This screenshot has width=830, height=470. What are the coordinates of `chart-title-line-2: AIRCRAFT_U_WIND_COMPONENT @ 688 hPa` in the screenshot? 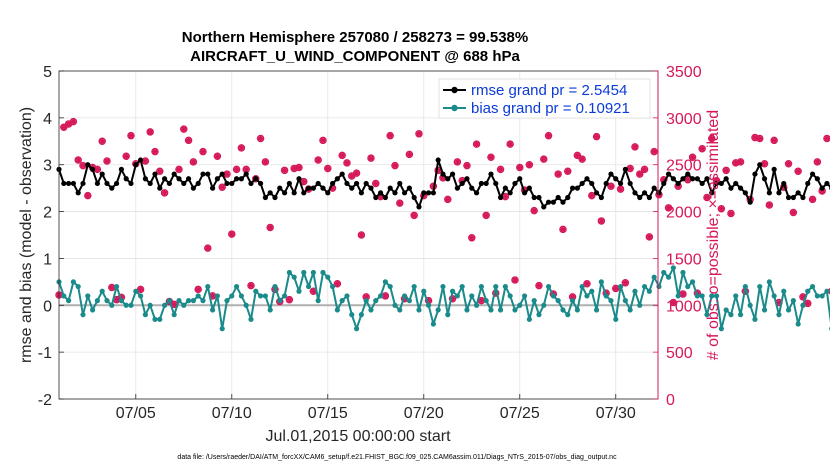 It's located at (355, 56).